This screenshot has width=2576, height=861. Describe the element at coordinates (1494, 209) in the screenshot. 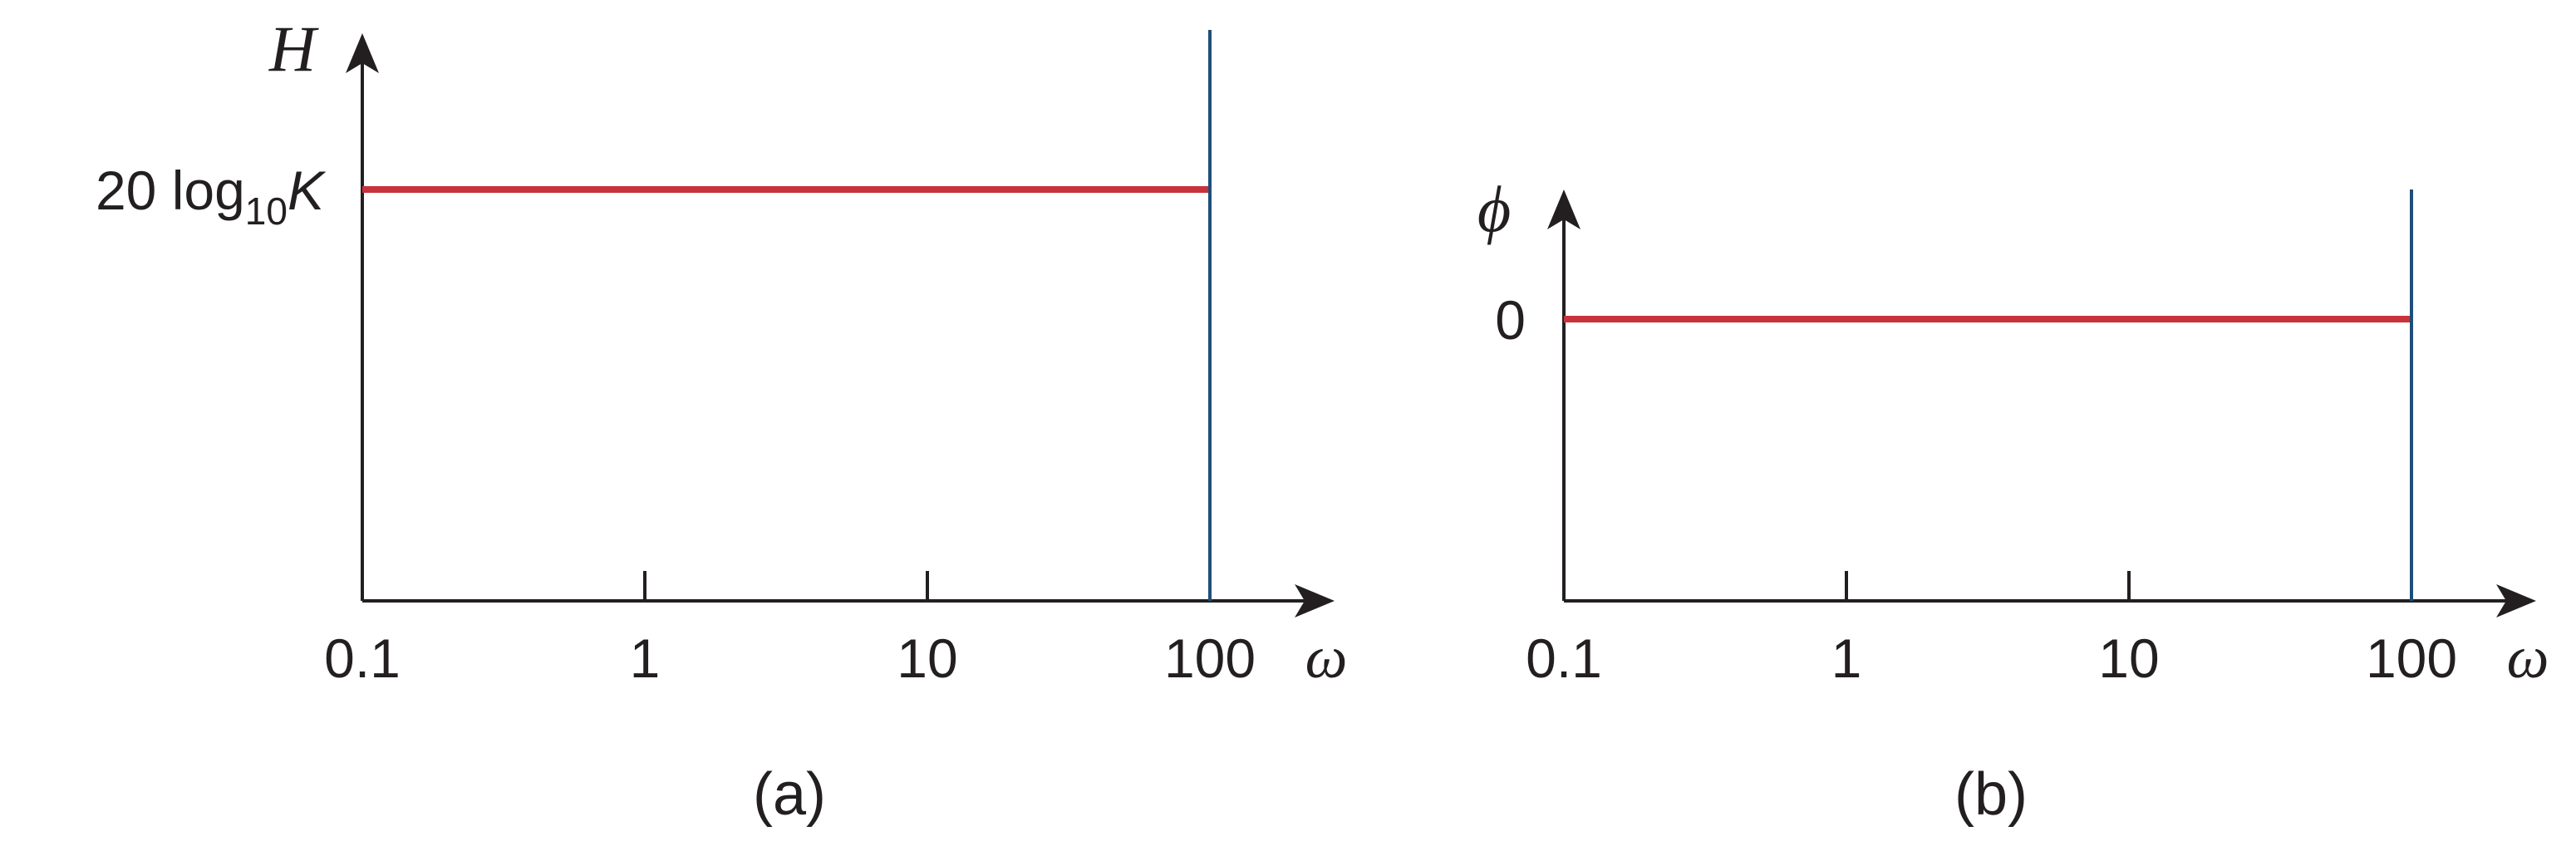

I see `y-axis-label: ϕ` at that location.